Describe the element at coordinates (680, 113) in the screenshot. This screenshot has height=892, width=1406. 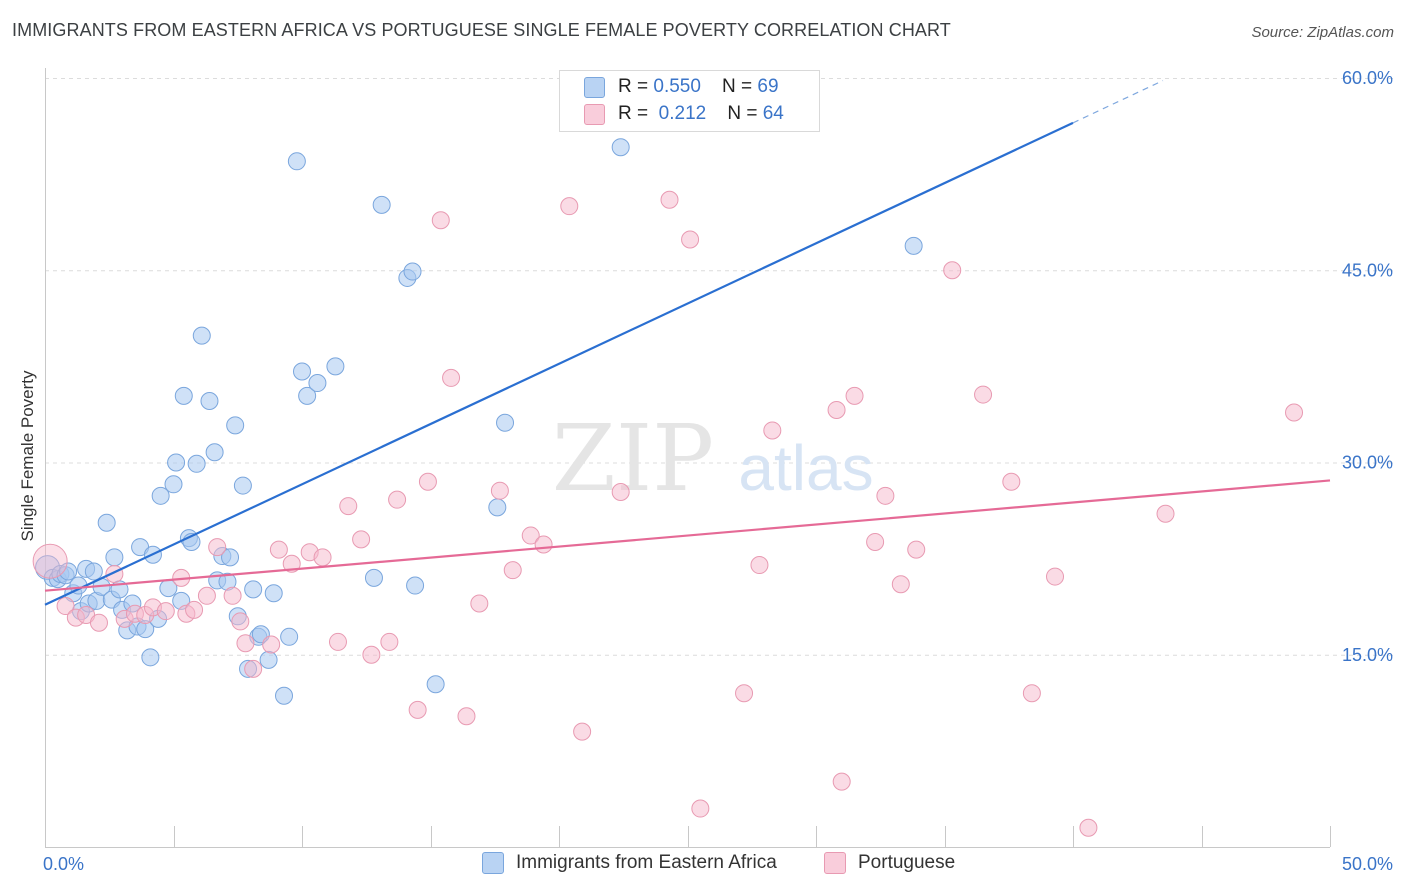
I see `legend-r-value: 0.212` at that location.